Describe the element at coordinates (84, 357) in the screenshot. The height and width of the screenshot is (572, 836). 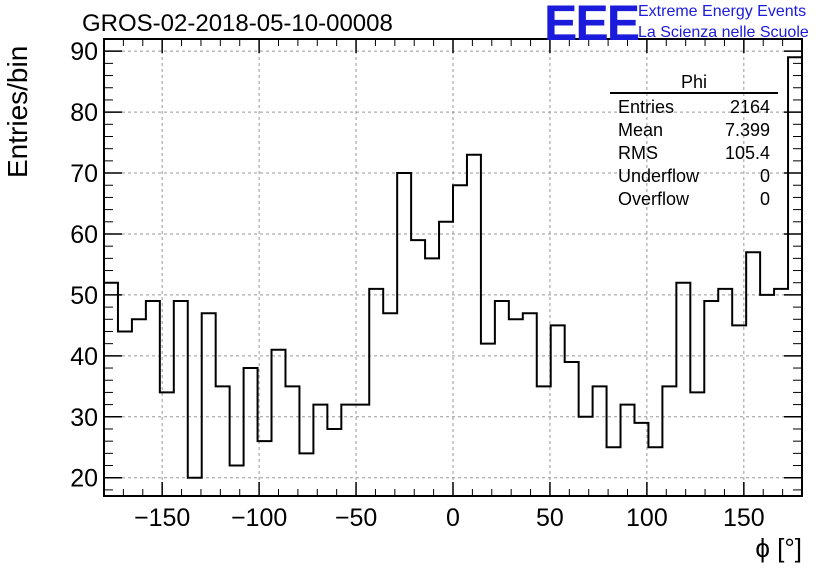
I see `y-tick-label: 40` at that location.